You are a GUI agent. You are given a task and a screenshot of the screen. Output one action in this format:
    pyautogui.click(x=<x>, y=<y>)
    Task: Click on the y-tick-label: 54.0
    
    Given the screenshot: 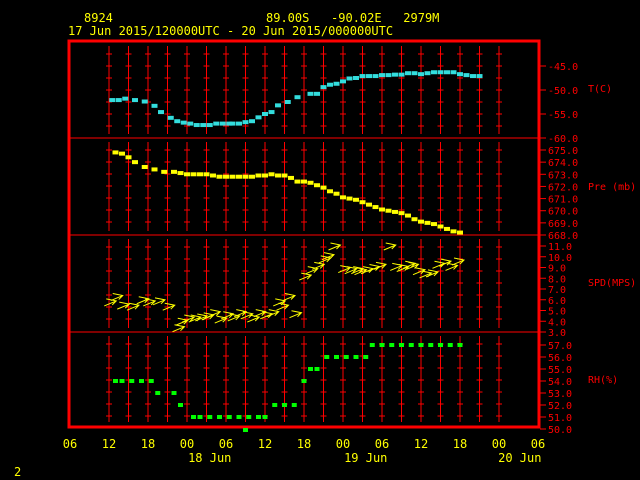 What is the action you would take?
    pyautogui.click(x=560, y=382)
    